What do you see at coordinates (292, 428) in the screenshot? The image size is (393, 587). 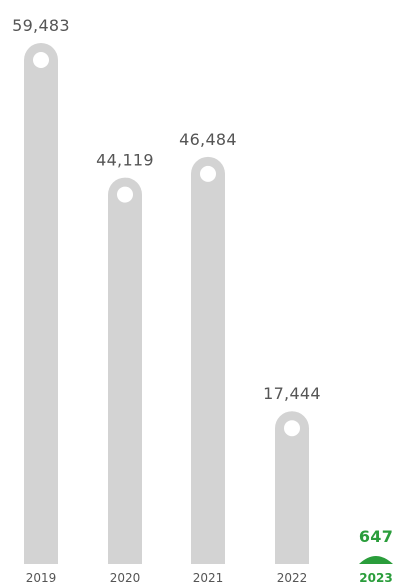 I see `bar-marker-2022` at bounding box center [292, 428].